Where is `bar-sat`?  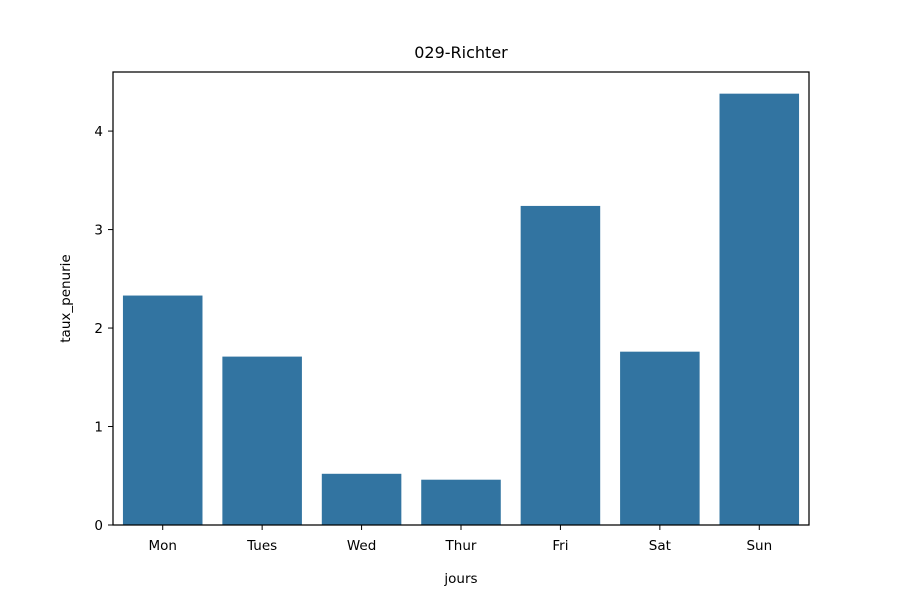 bar-sat is located at coordinates (660, 438).